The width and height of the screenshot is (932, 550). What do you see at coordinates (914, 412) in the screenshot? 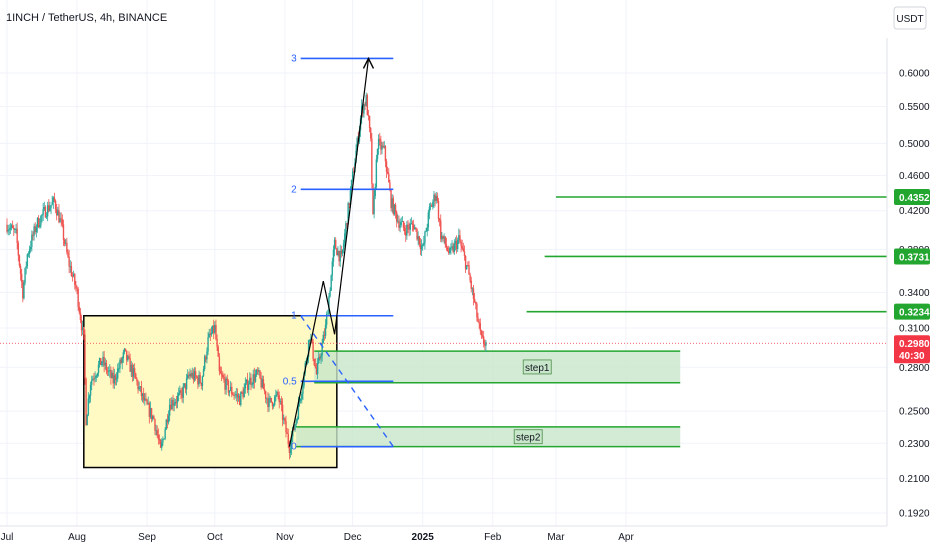
I see `price-tick-label: 0.2500` at bounding box center [914, 412].